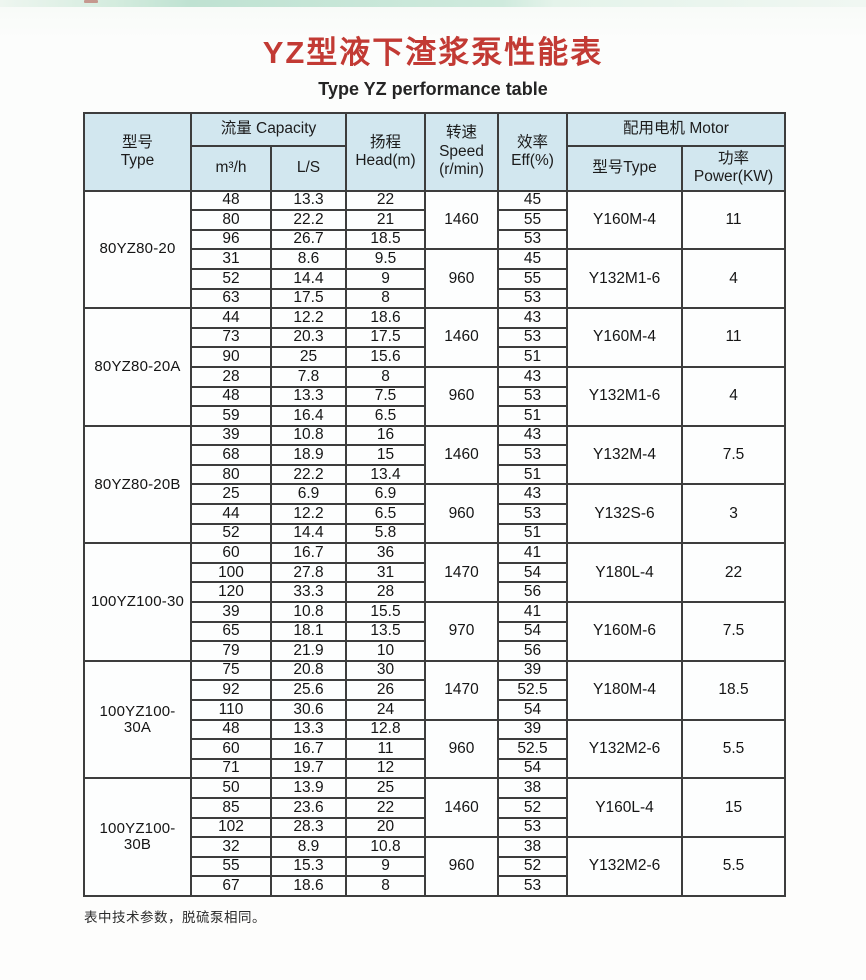 Image resolution: width=866 pixels, height=980 pixels. Describe the element at coordinates (385, 807) in the screenshot. I see `cell-head: 22` at that location.